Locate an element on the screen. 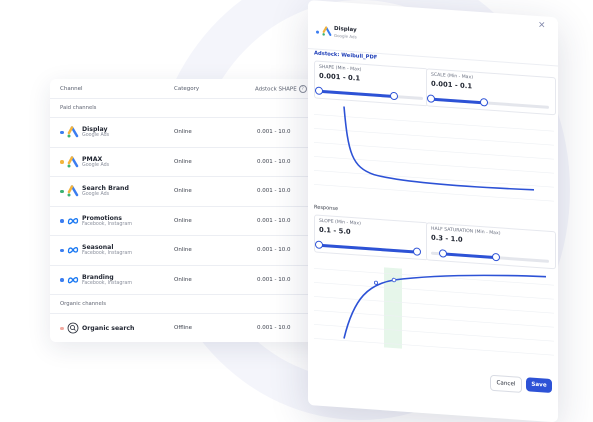  table-row: Search Brand Google Ads Online 0.001 - 10.0 is located at coordinates (190, 192).